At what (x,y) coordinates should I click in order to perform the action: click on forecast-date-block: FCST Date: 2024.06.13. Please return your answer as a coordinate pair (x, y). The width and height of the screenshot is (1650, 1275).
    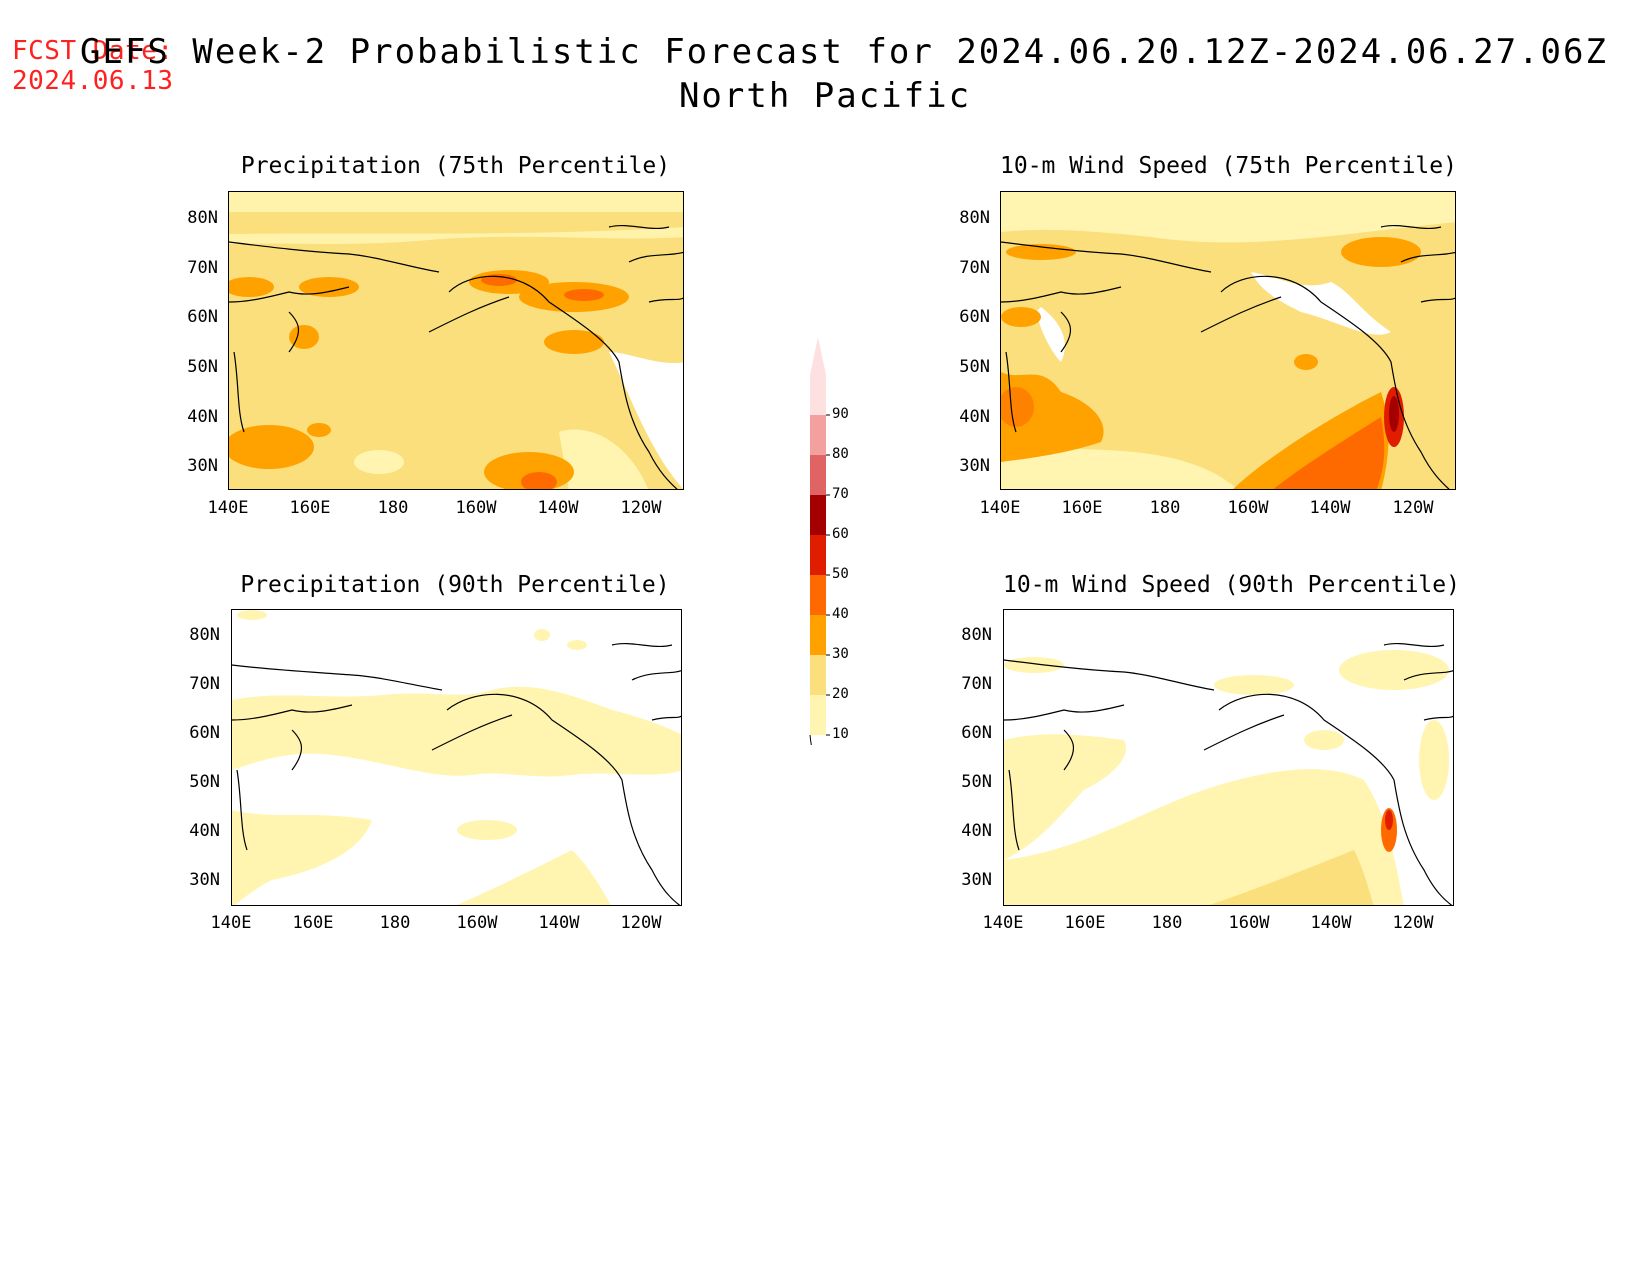
    Looking at the image, I should click on (93, 66).